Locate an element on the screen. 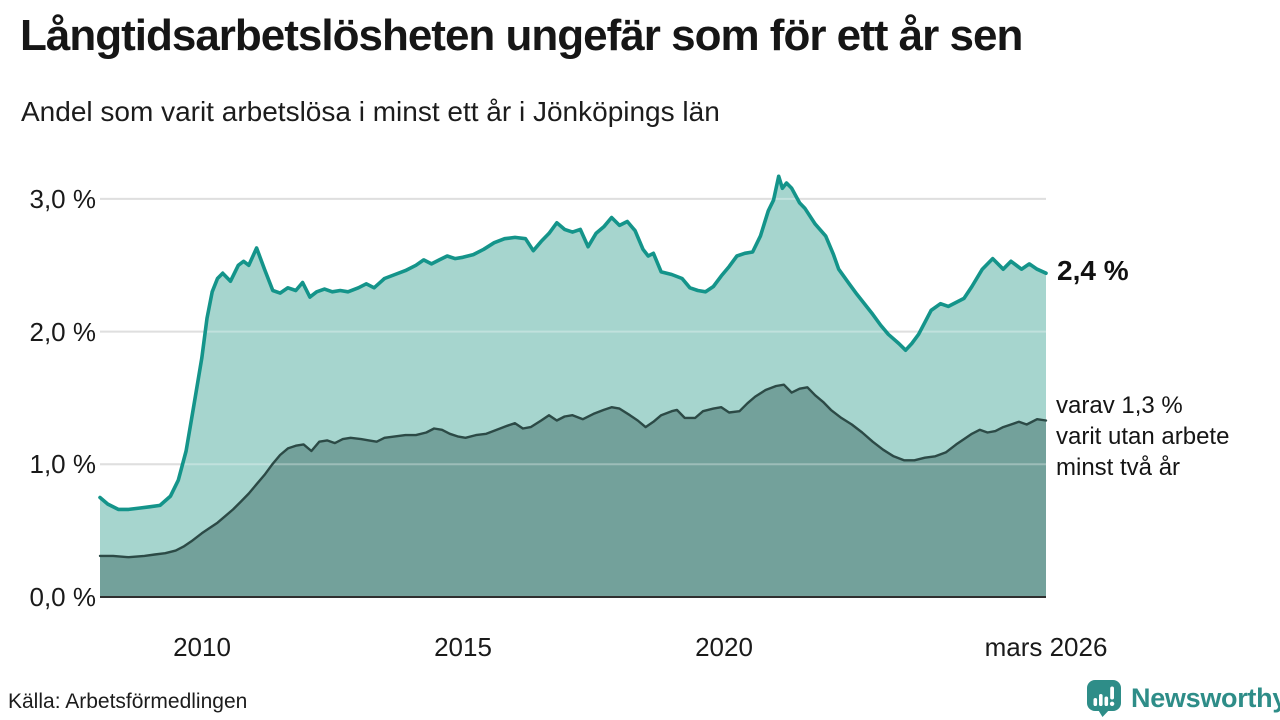  newsworthy-logo: Newsworthy is located at coordinates (1182, 698).